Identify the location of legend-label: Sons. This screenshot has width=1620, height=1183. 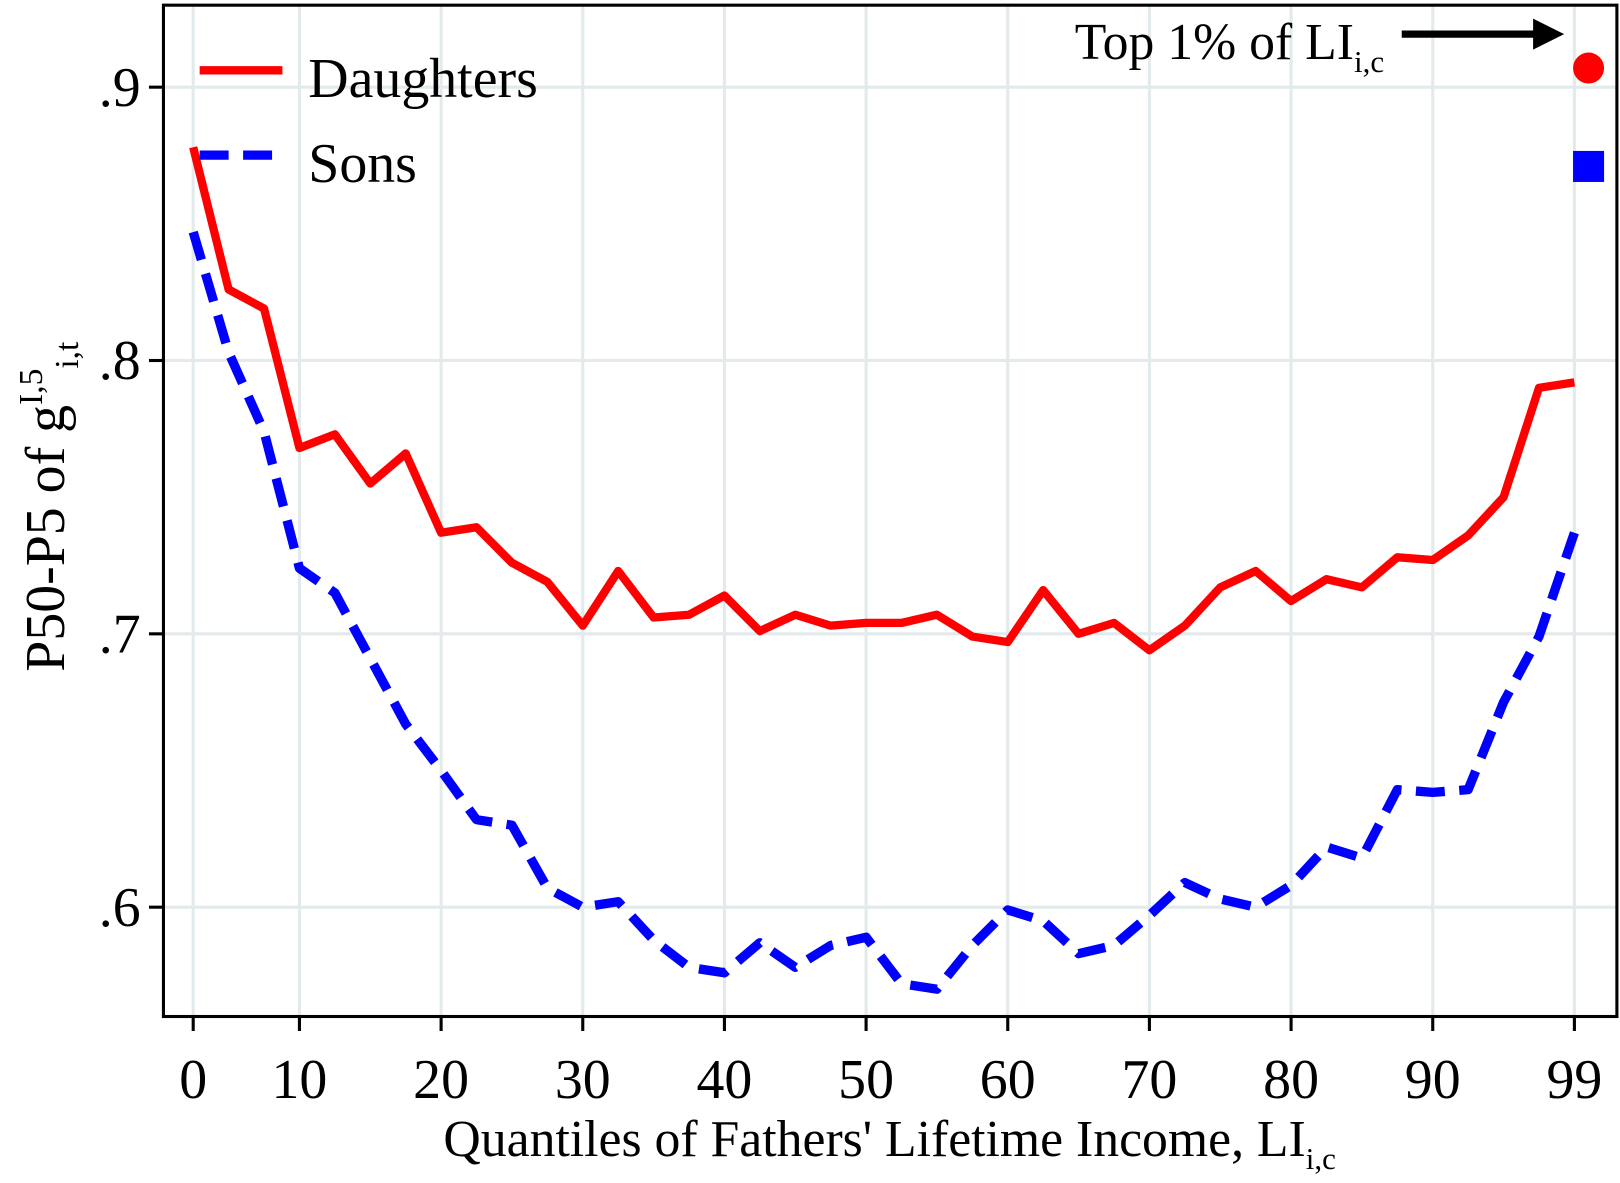
(362, 164).